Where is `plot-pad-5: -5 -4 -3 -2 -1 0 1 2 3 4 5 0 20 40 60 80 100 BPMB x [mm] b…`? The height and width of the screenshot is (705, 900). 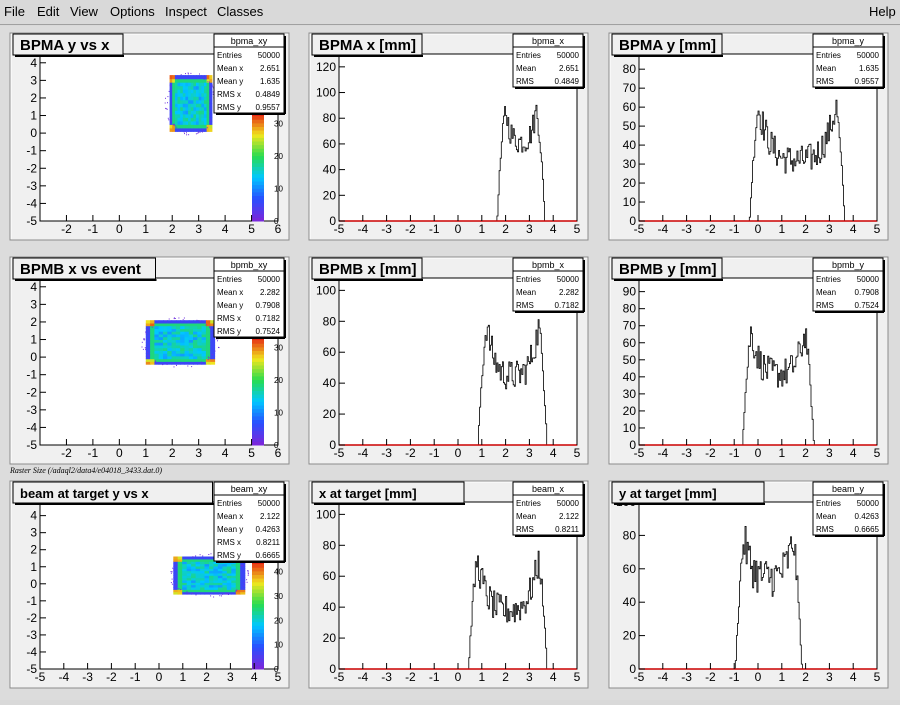
plot-pad-5: -5 -4 -3 -2 -1 0 1 2 3 4 5 0 20 40 60 80 100 BPMB x [mm] b… is located at coordinates (448, 360).